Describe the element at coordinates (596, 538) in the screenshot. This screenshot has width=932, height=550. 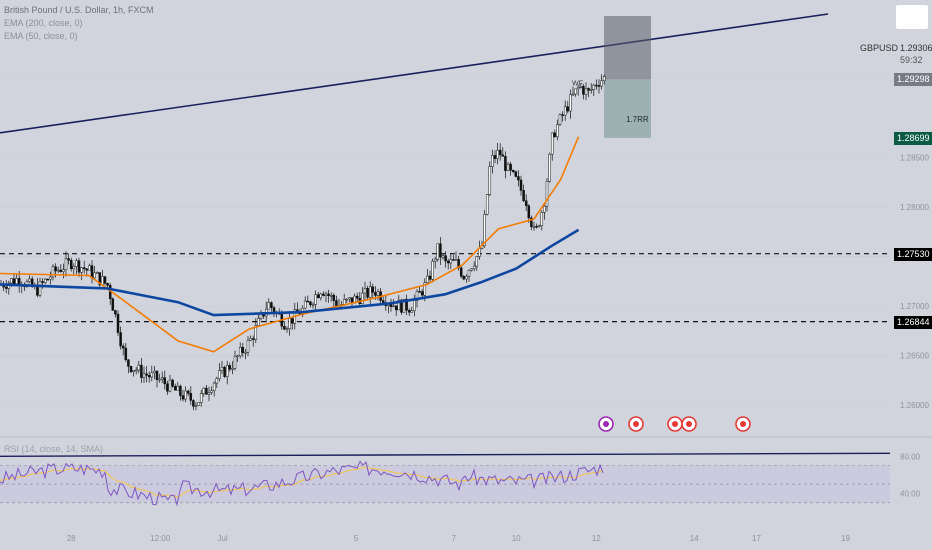
I see `time-tick-label: 12` at that location.